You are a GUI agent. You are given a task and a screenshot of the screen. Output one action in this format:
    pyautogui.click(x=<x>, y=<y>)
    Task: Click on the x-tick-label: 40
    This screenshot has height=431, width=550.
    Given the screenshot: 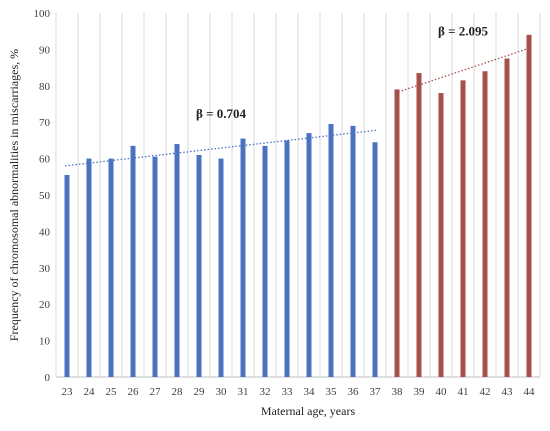 What is the action you would take?
    pyautogui.click(x=442, y=392)
    